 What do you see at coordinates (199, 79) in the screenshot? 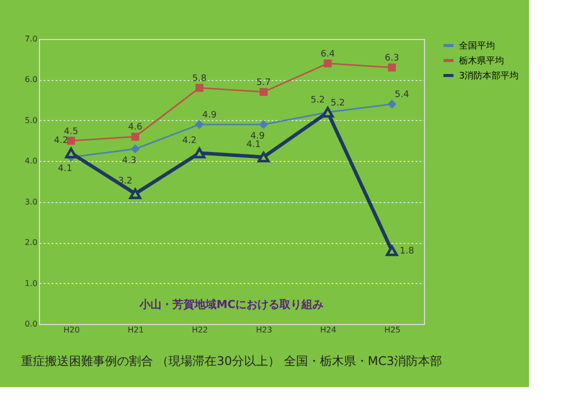
I see `data-label: 5.8` at bounding box center [199, 79].